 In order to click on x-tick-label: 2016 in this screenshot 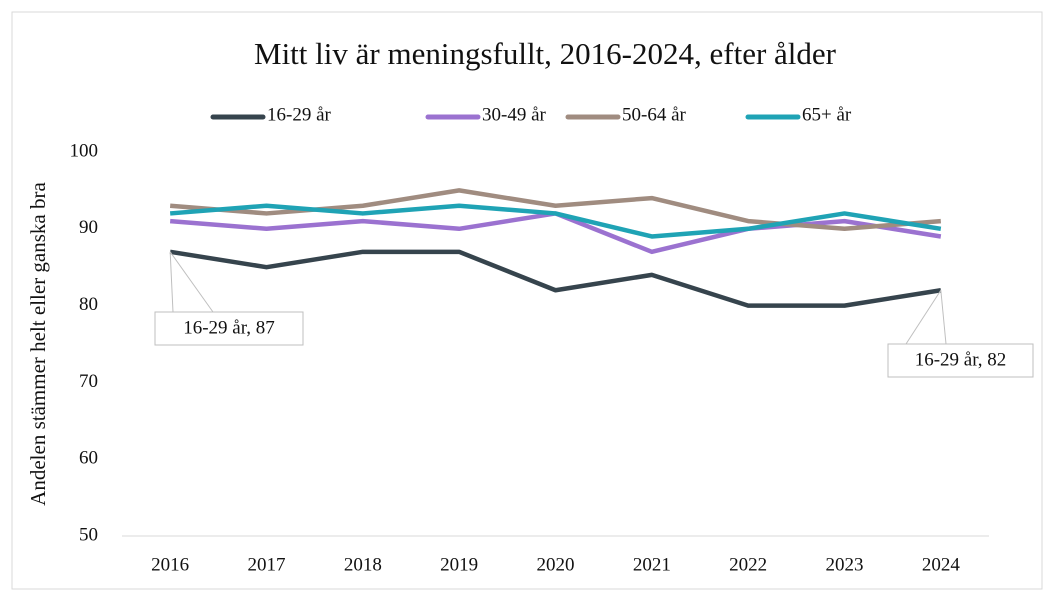, I will do `click(170, 564)`.